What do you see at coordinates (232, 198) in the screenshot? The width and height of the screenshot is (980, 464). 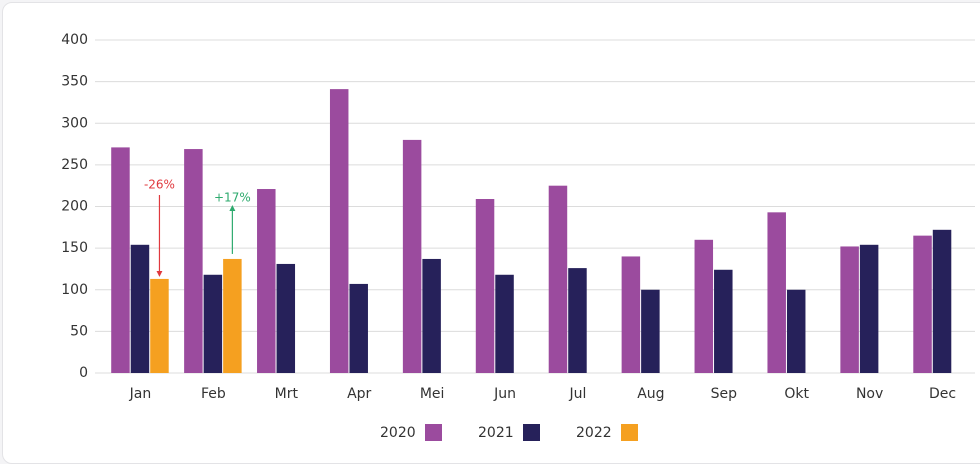 I see `annotation: +17%` at bounding box center [232, 198].